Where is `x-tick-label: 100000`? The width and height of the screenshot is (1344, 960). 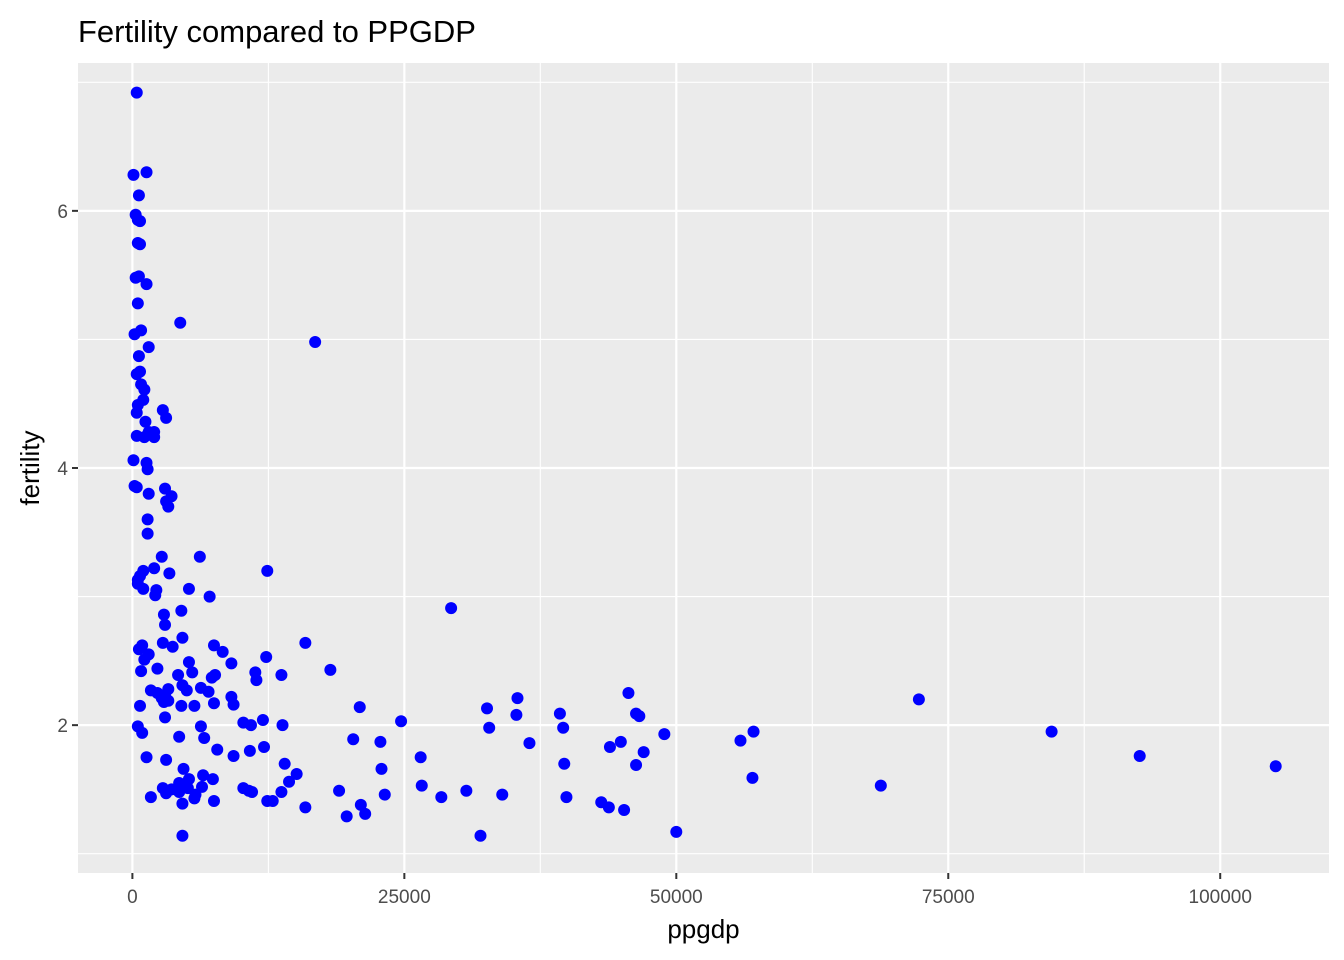 x-tick-label: 100000 is located at coordinates (1220, 897).